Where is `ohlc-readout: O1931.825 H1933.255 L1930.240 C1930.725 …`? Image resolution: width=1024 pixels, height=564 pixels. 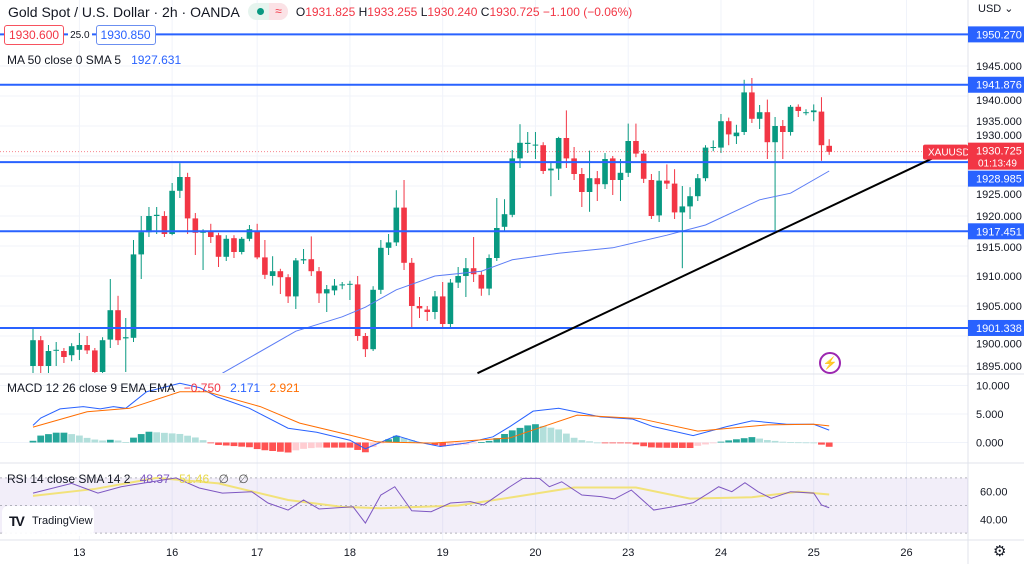
ohlc-readout: O1931.825 H1933.255 L1930.240 C1930.725 … is located at coordinates (464, 12).